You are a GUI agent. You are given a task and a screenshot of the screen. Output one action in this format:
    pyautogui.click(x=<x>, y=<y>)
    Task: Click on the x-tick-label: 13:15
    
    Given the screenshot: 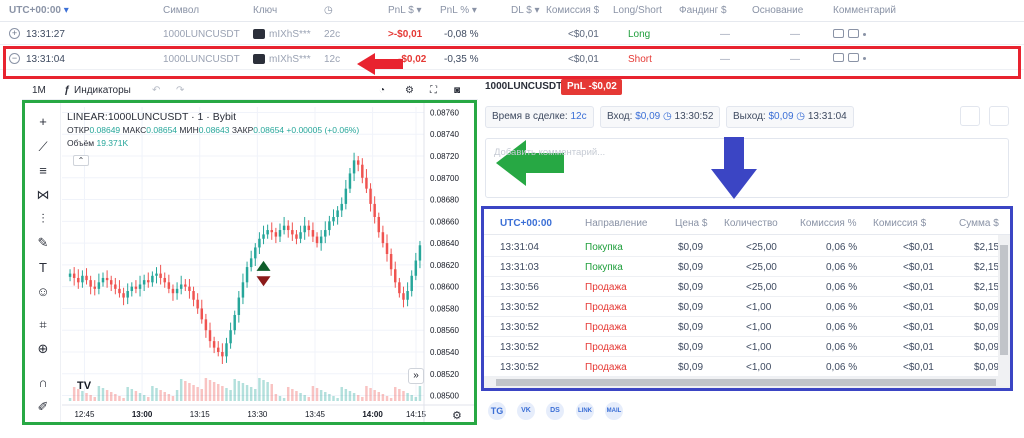 What is the action you would take?
    pyautogui.click(x=200, y=414)
    